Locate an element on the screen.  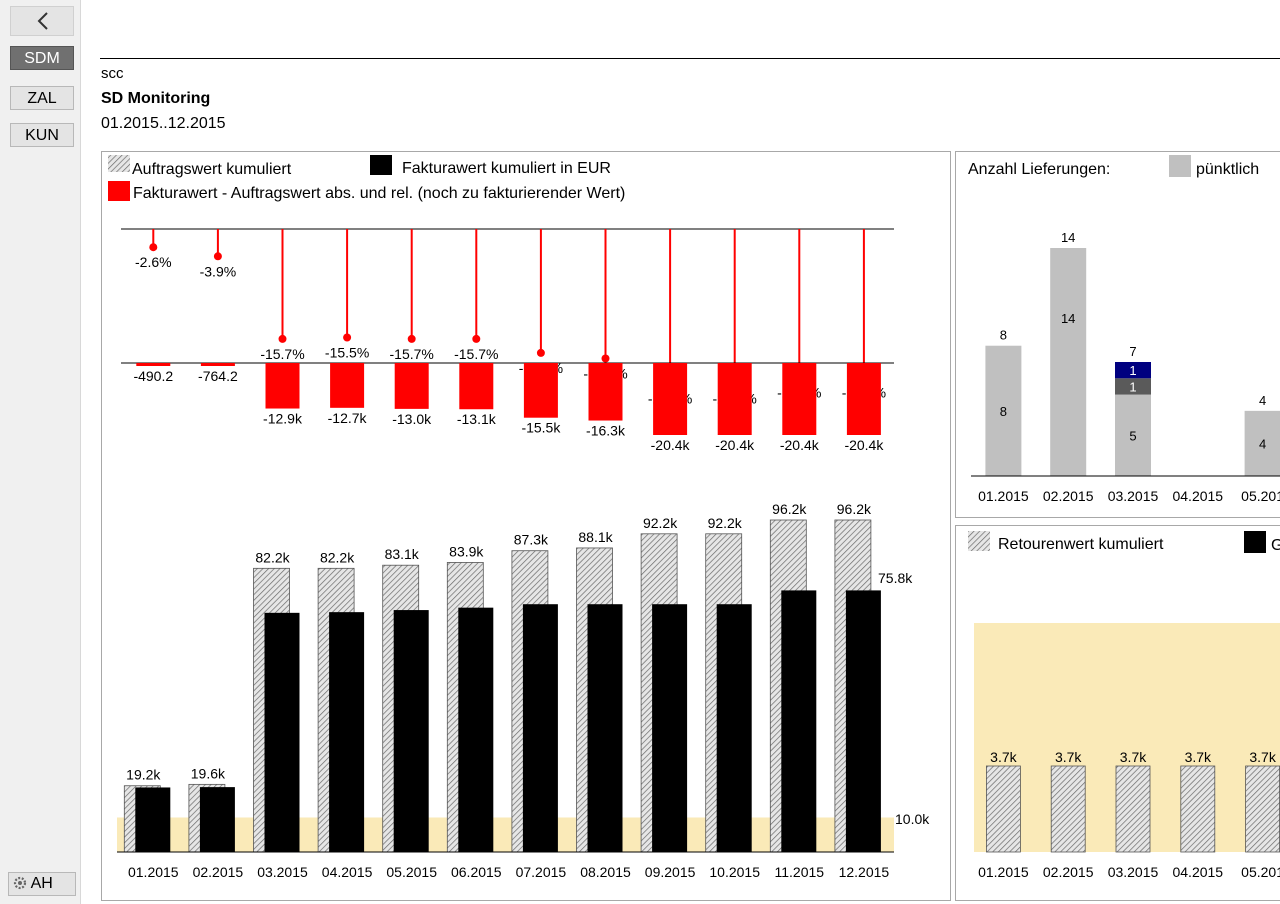
legend-swatch-puenktlich is located at coordinates (1180, 166).